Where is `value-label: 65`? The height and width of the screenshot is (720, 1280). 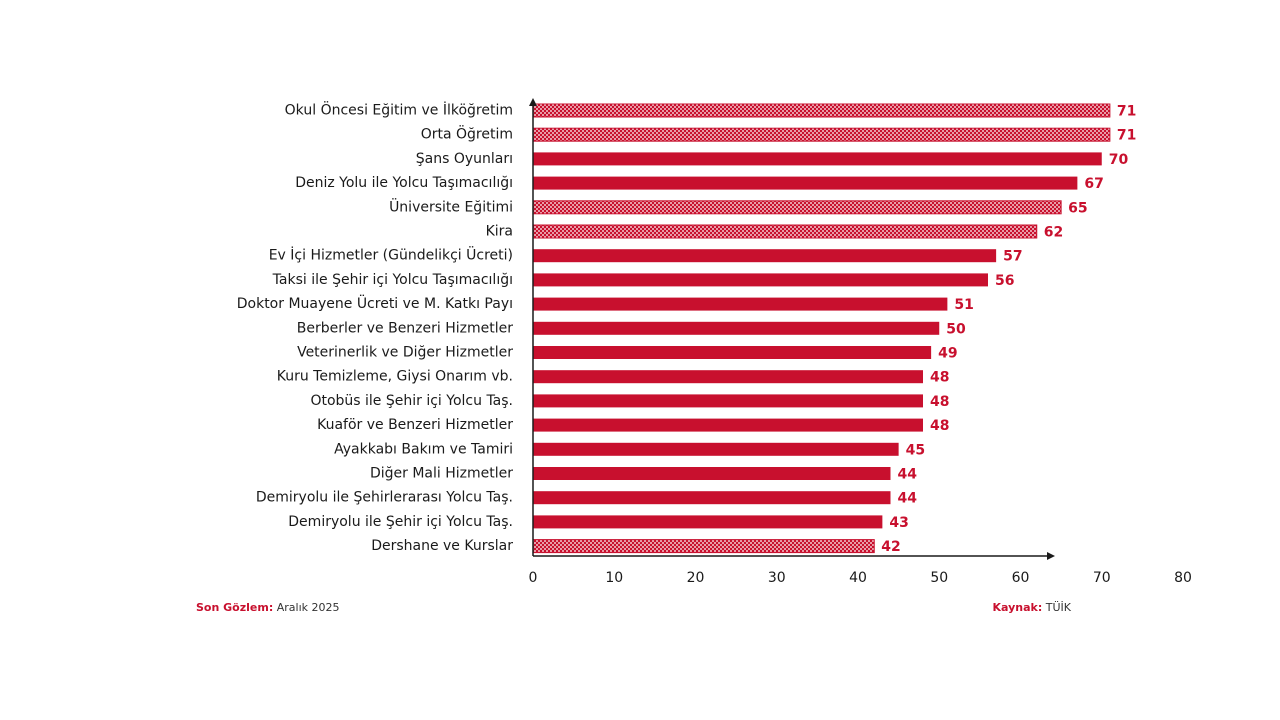
value-label: 65 is located at coordinates (1077, 208).